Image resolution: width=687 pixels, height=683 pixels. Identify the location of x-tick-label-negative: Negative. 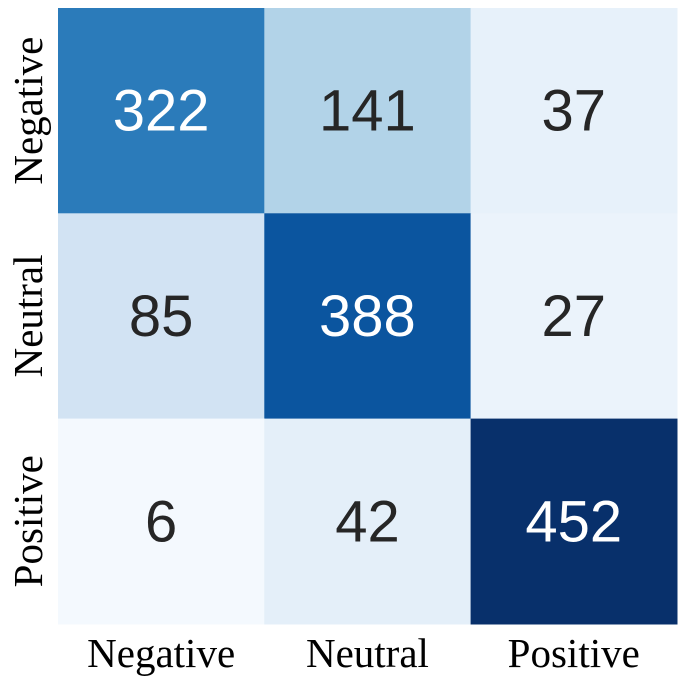
(161, 653).